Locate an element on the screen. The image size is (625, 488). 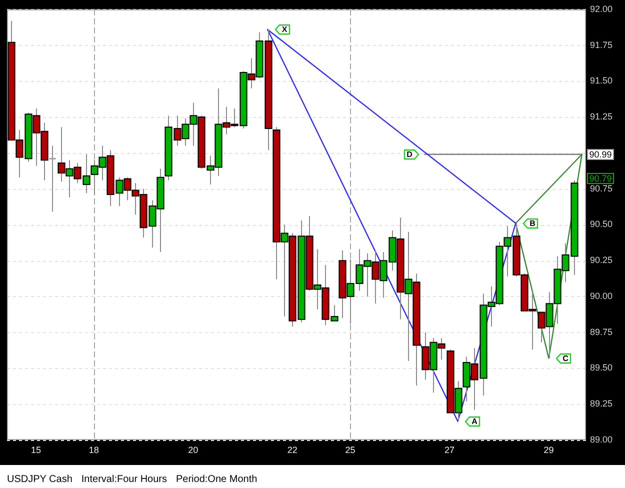
y-tick-label: 91.75 is located at coordinates (601, 45).